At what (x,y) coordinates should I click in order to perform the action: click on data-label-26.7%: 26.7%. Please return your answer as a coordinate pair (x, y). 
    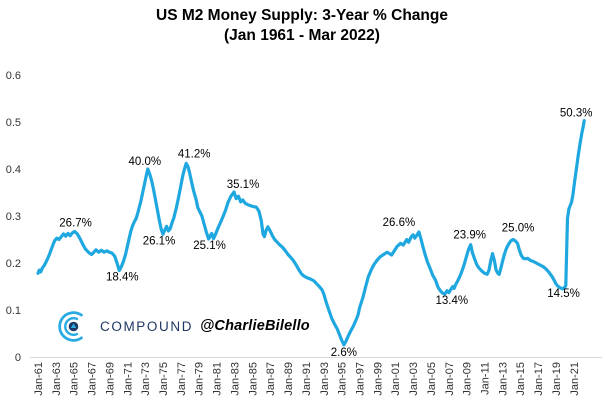
    Looking at the image, I should click on (75, 224).